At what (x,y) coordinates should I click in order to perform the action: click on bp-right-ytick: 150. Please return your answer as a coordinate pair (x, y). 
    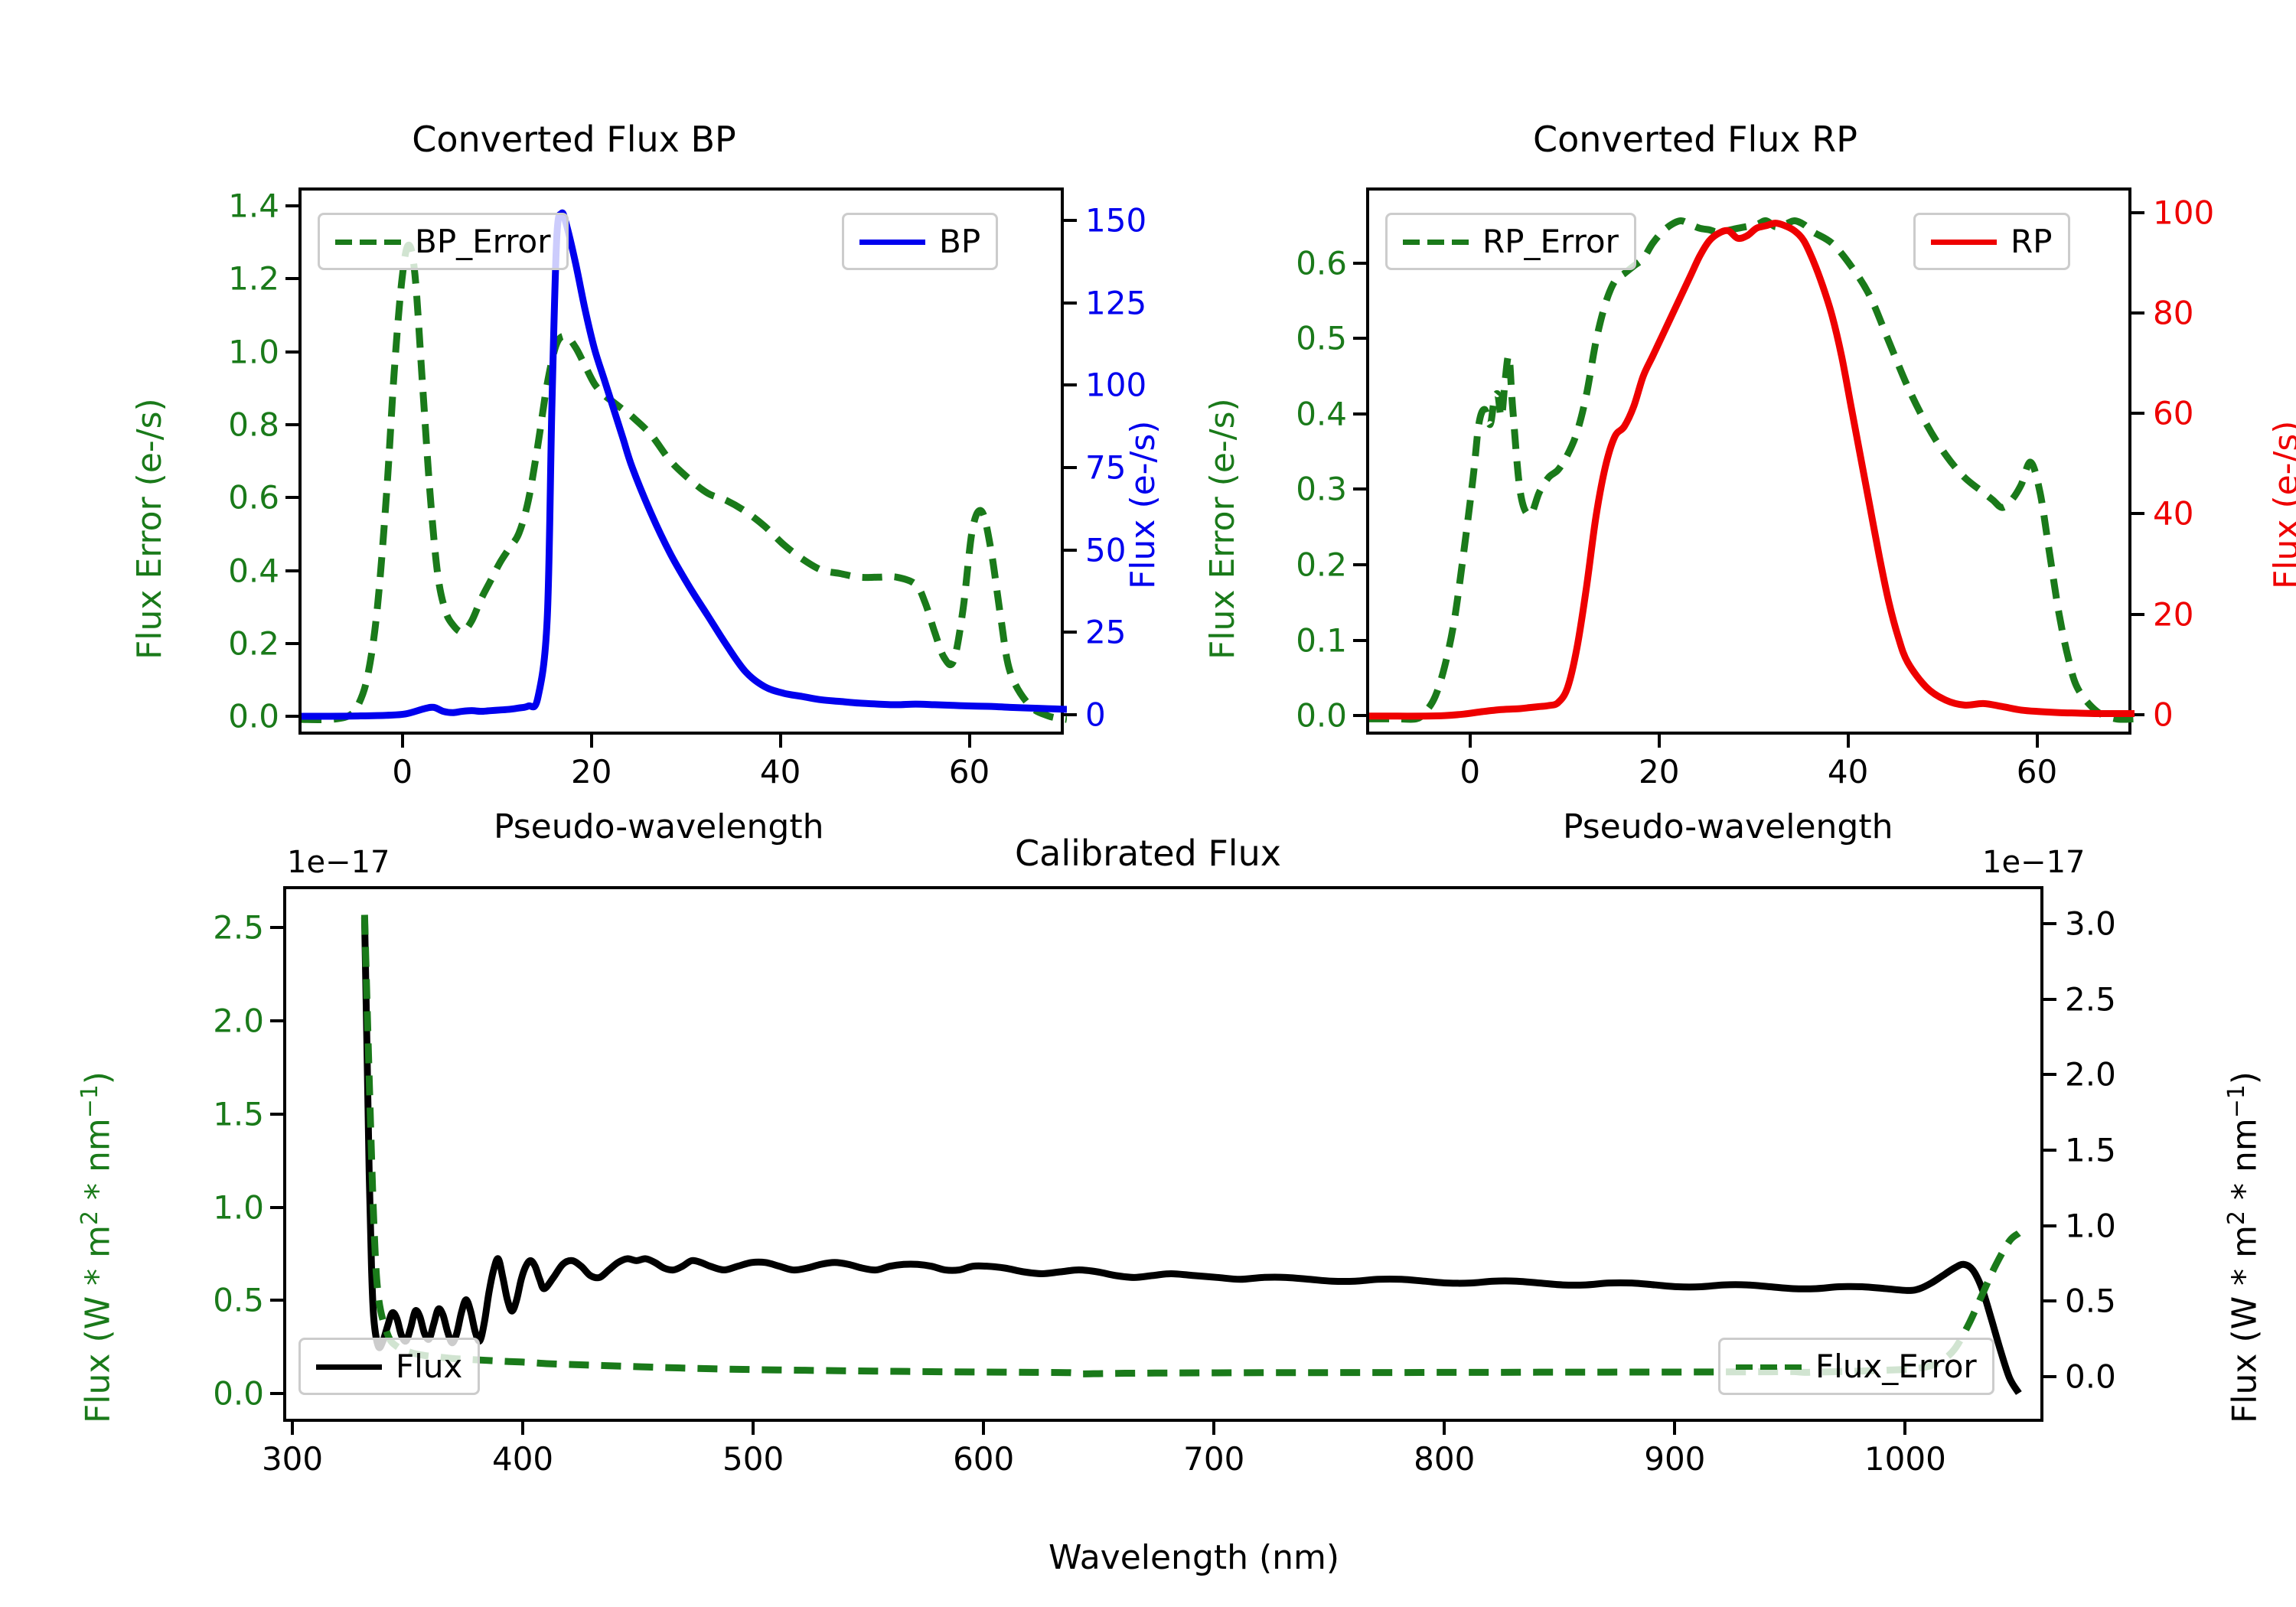
    Looking at the image, I should click on (1116, 220).